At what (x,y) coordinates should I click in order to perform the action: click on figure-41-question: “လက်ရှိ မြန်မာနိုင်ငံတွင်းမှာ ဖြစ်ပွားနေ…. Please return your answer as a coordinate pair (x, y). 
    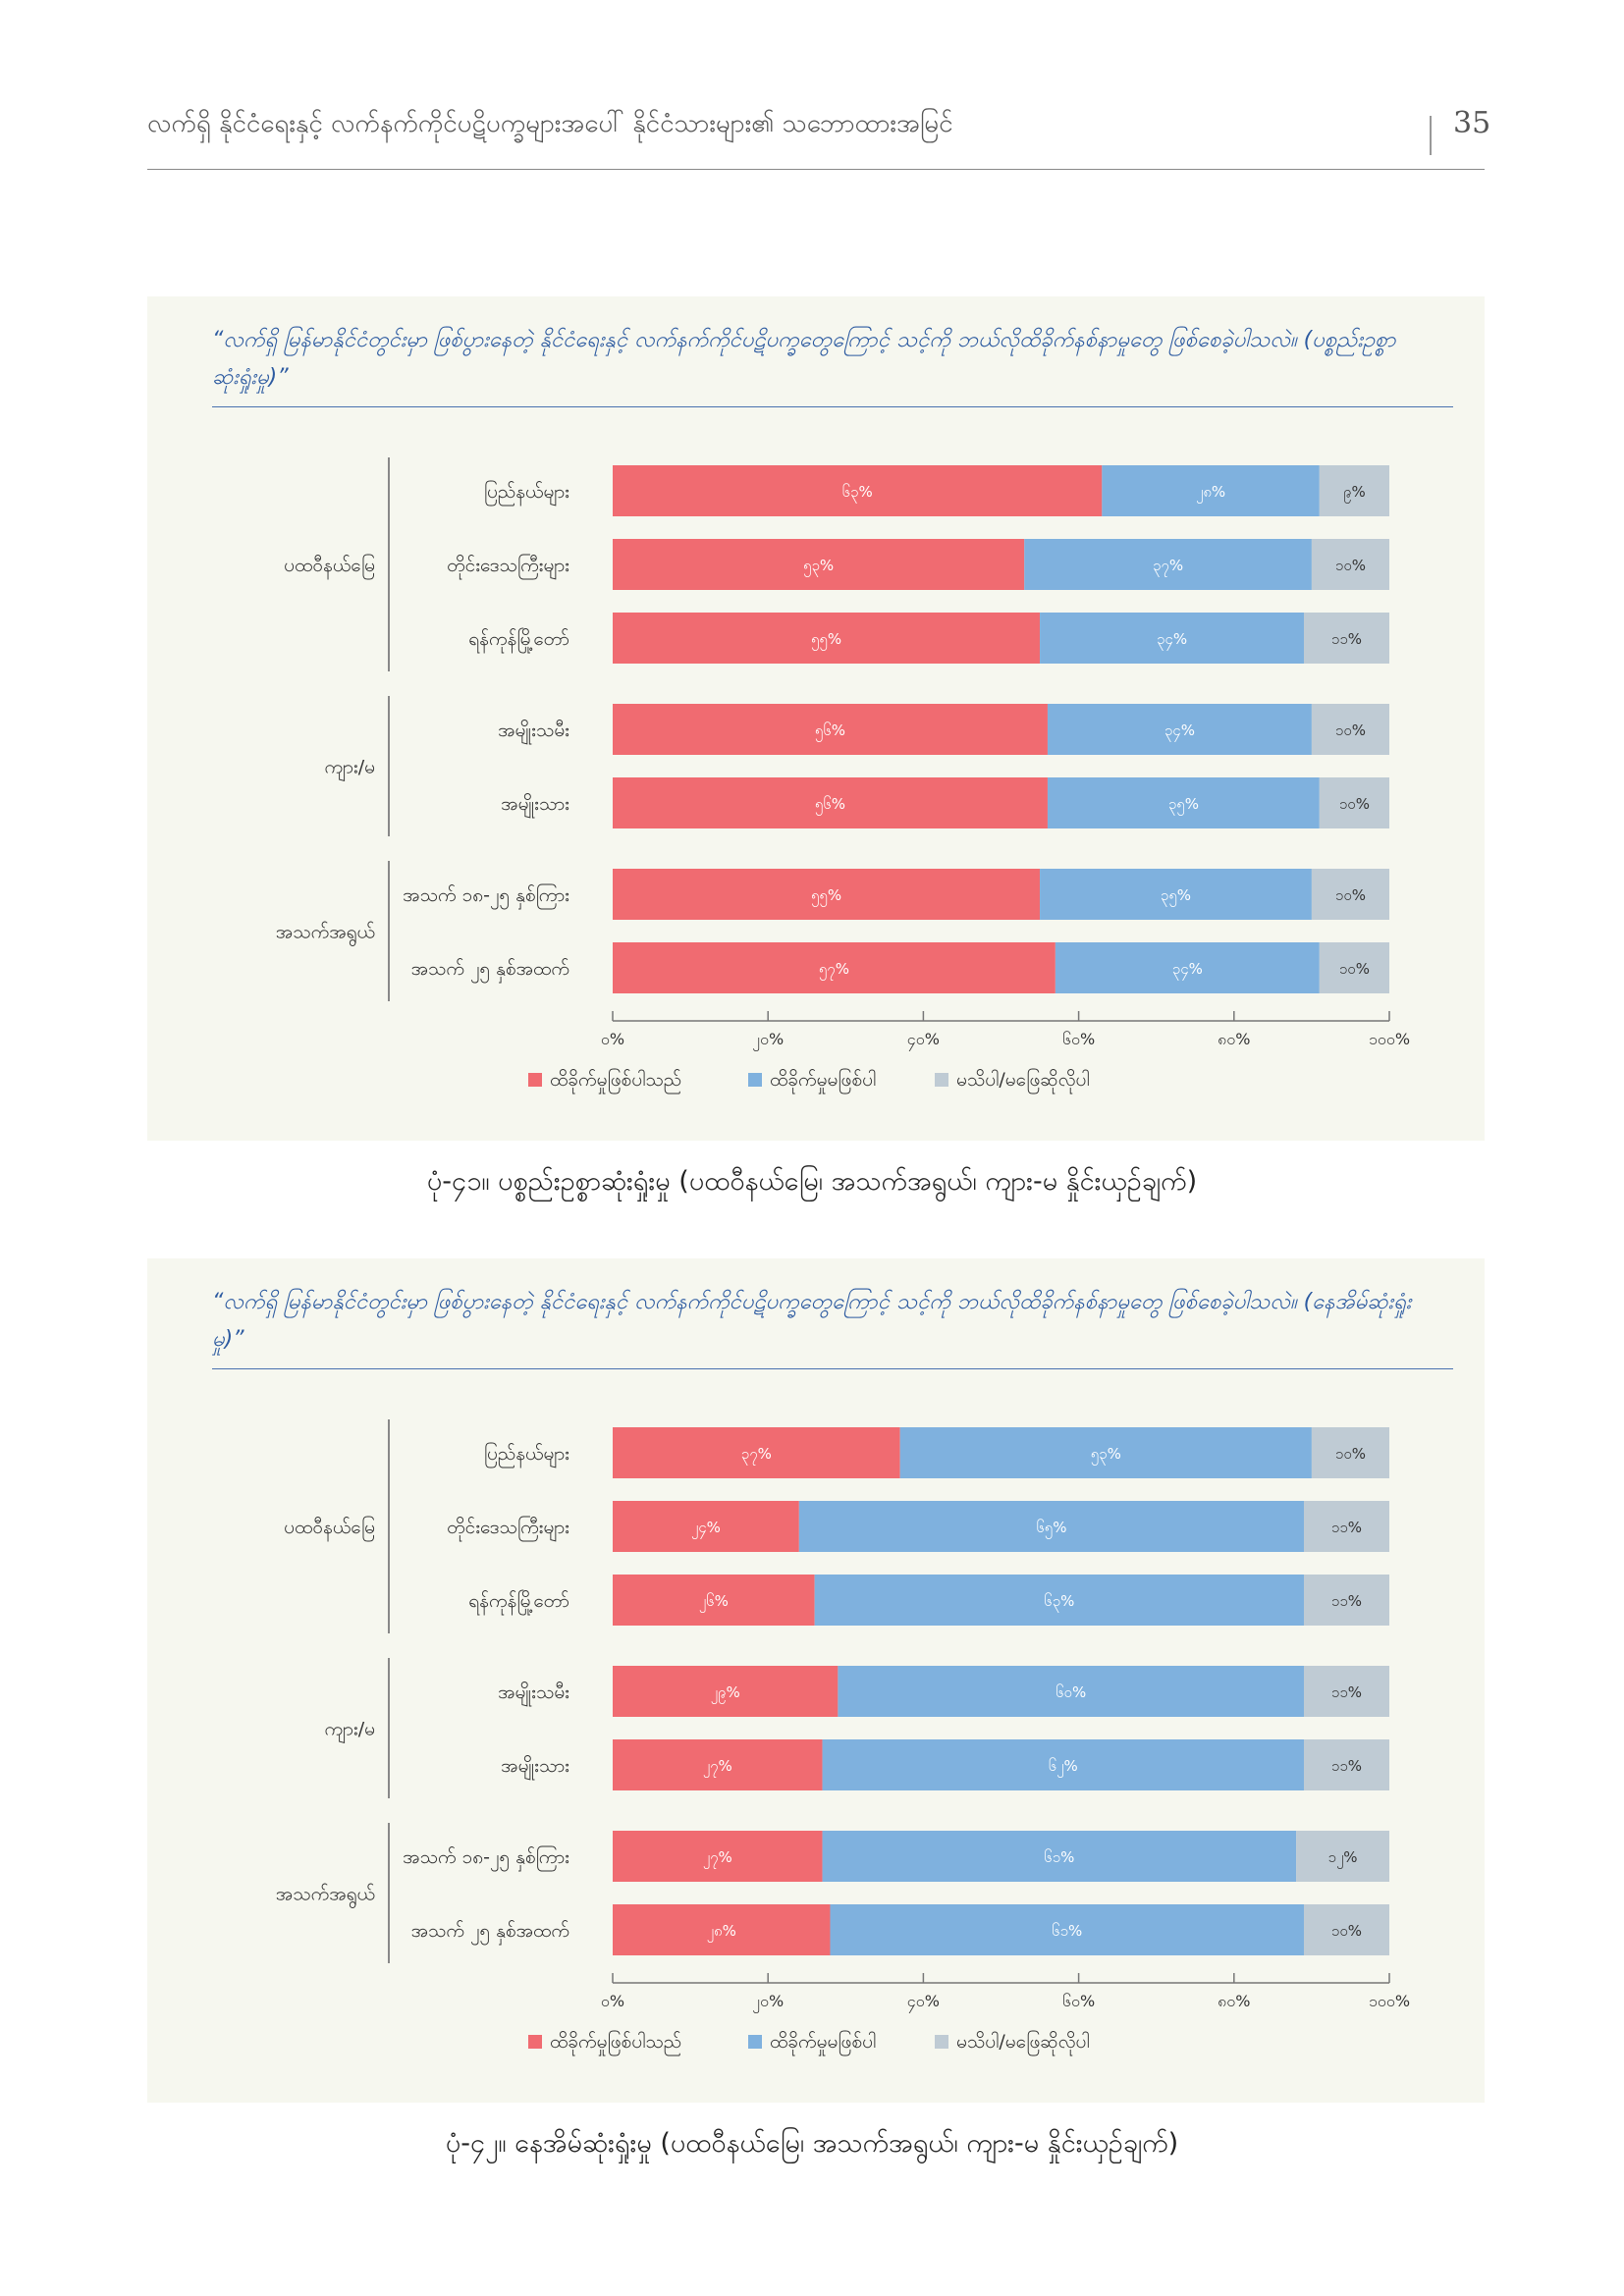
    Looking at the image, I should click on (804, 359).